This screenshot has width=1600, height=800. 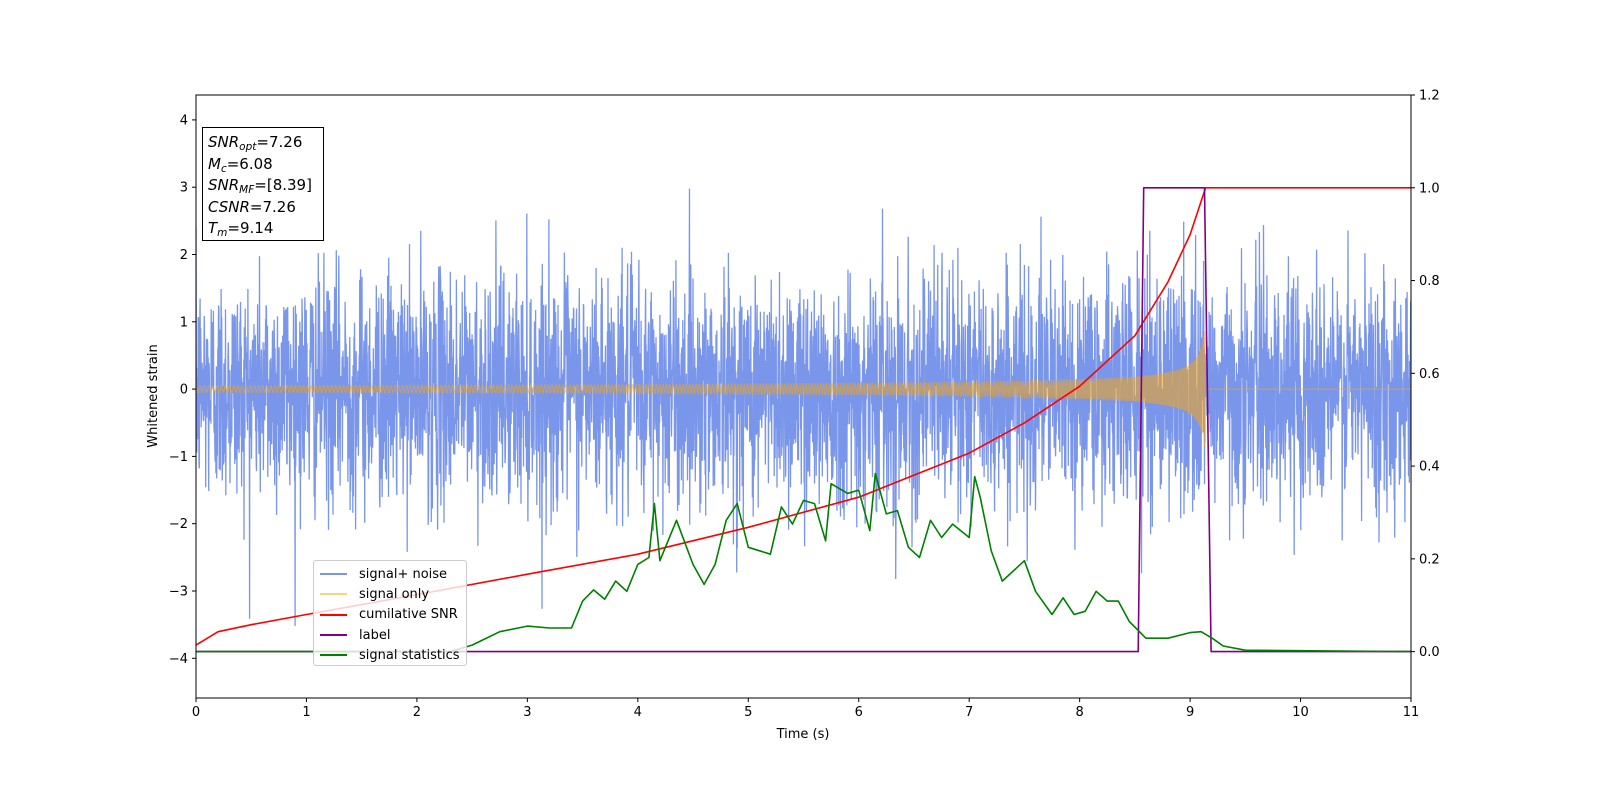 What do you see at coordinates (184, 120) in the screenshot?
I see `y-left-tick-label: 4` at bounding box center [184, 120].